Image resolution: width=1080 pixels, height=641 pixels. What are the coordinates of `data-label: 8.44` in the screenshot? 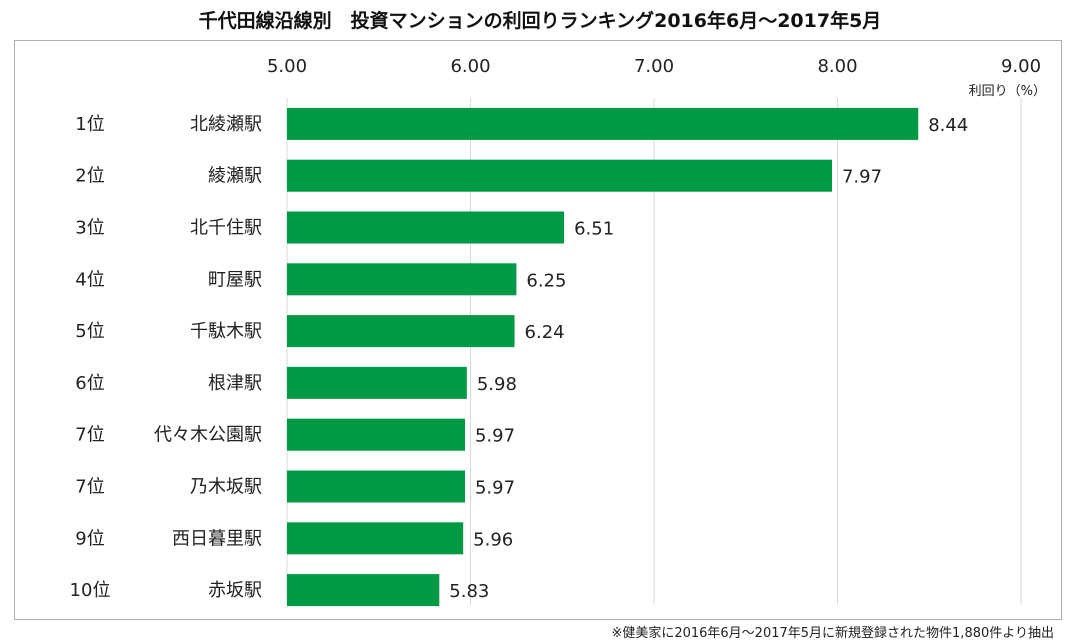 It's located at (948, 125).